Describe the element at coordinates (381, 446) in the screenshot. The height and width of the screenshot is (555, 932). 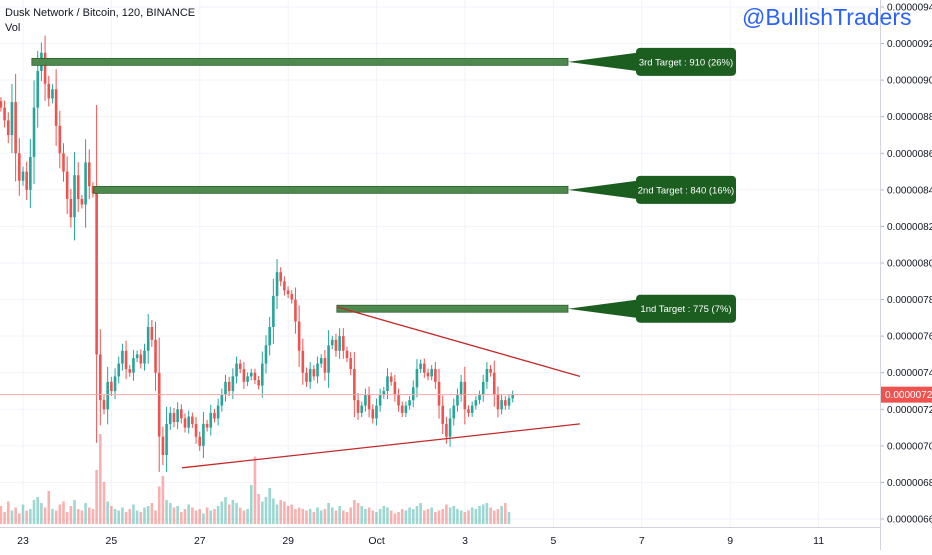
I see `trendline-lower` at that location.